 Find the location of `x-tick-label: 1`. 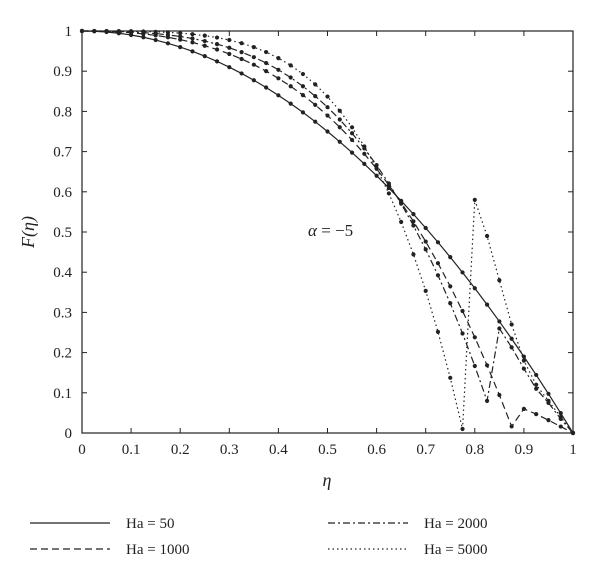

x-tick-label: 1 is located at coordinates (573, 450).